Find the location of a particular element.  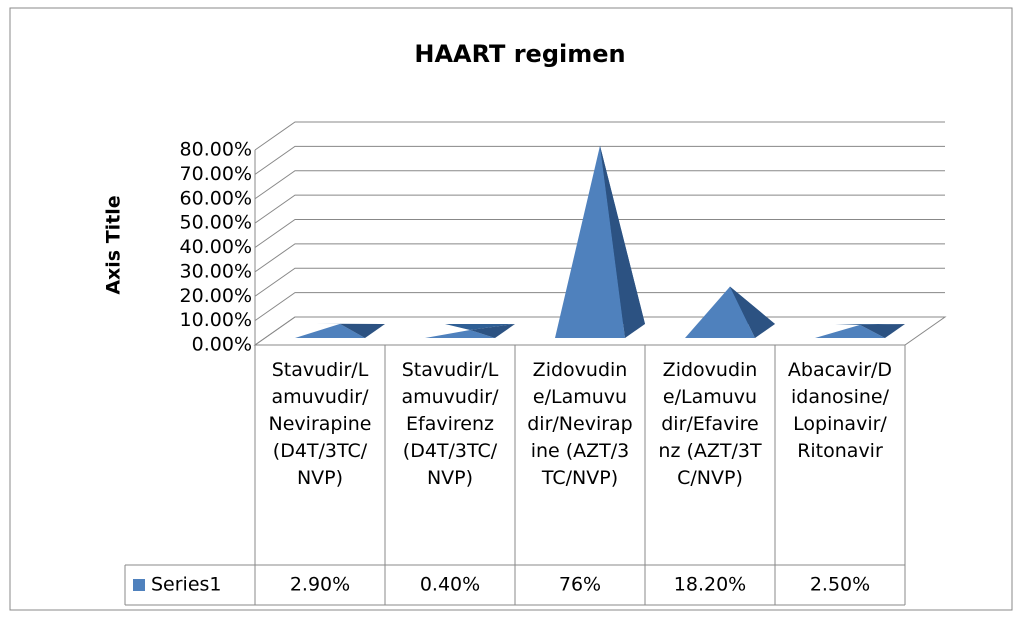

y-tick-label: 30.00% is located at coordinates (216, 271).